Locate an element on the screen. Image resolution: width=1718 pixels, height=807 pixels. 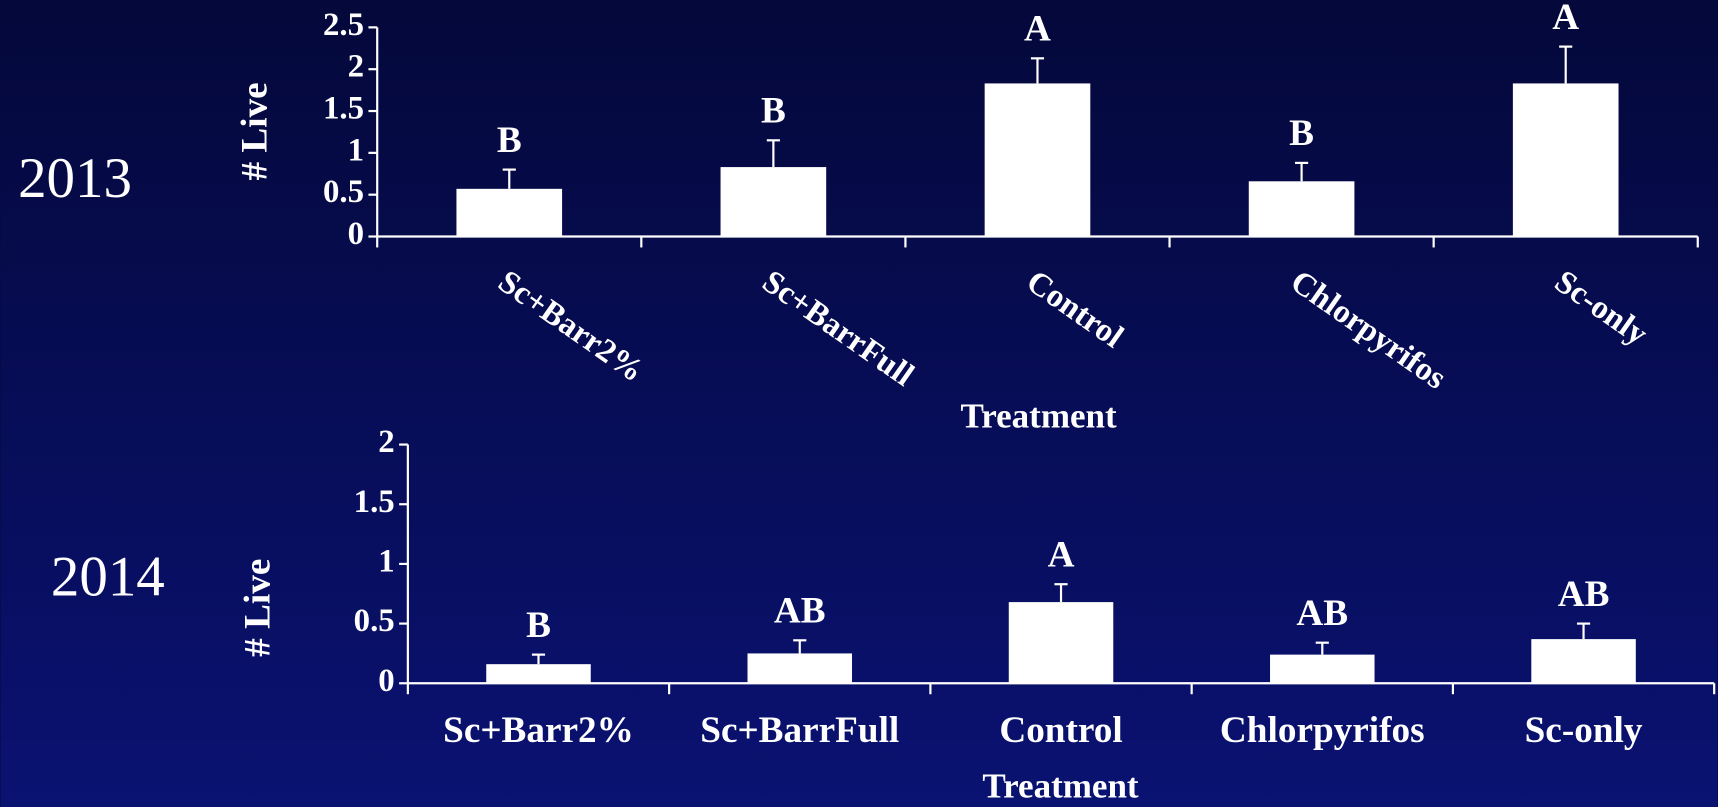
x-tick-label: Sc-only is located at coordinates (1584, 730).